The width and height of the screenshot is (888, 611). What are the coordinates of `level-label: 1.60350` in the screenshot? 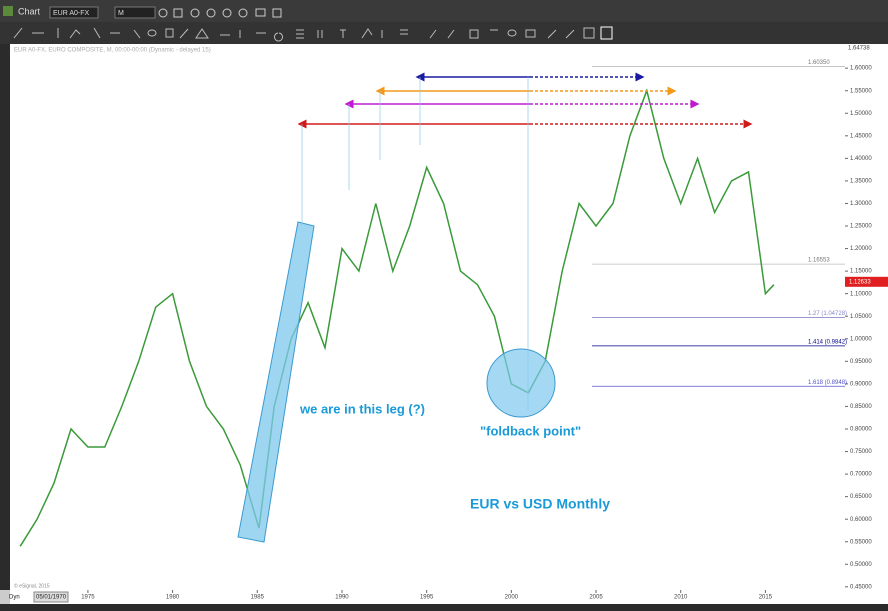 It's located at (819, 63).